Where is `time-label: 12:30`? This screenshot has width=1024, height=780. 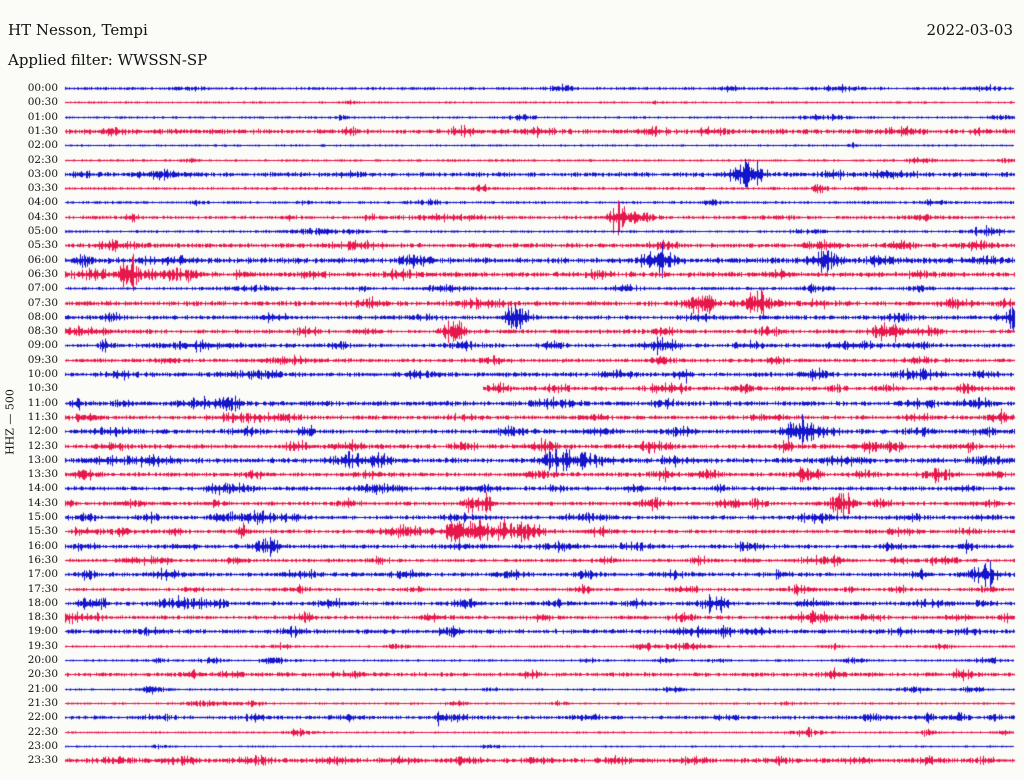
time-label: 12:30 is located at coordinates (42, 445).